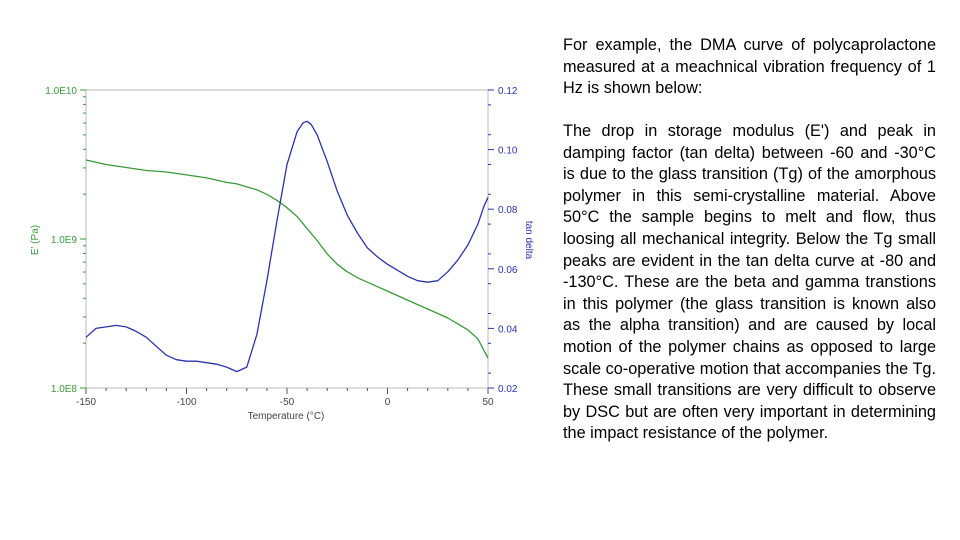 The height and width of the screenshot is (540, 960). What do you see at coordinates (508, 91) in the screenshot?
I see `y-right-tick-label: 0.12` at bounding box center [508, 91].